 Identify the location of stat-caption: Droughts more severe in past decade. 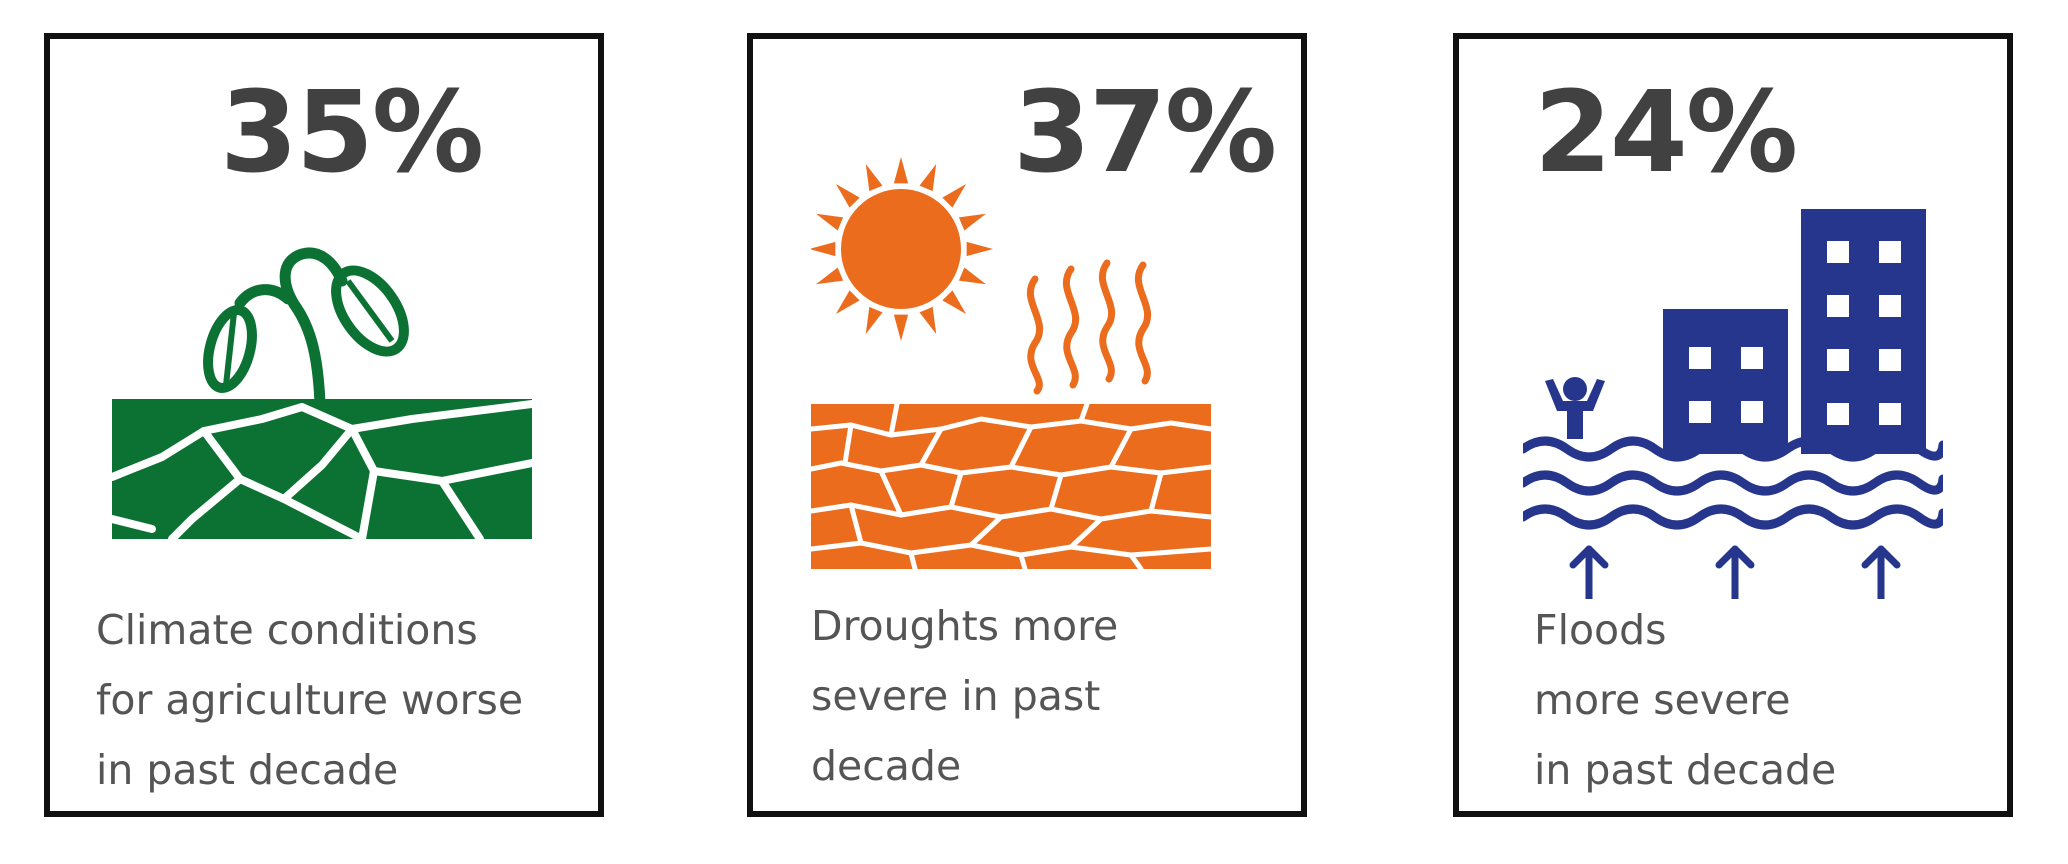
(965, 696).